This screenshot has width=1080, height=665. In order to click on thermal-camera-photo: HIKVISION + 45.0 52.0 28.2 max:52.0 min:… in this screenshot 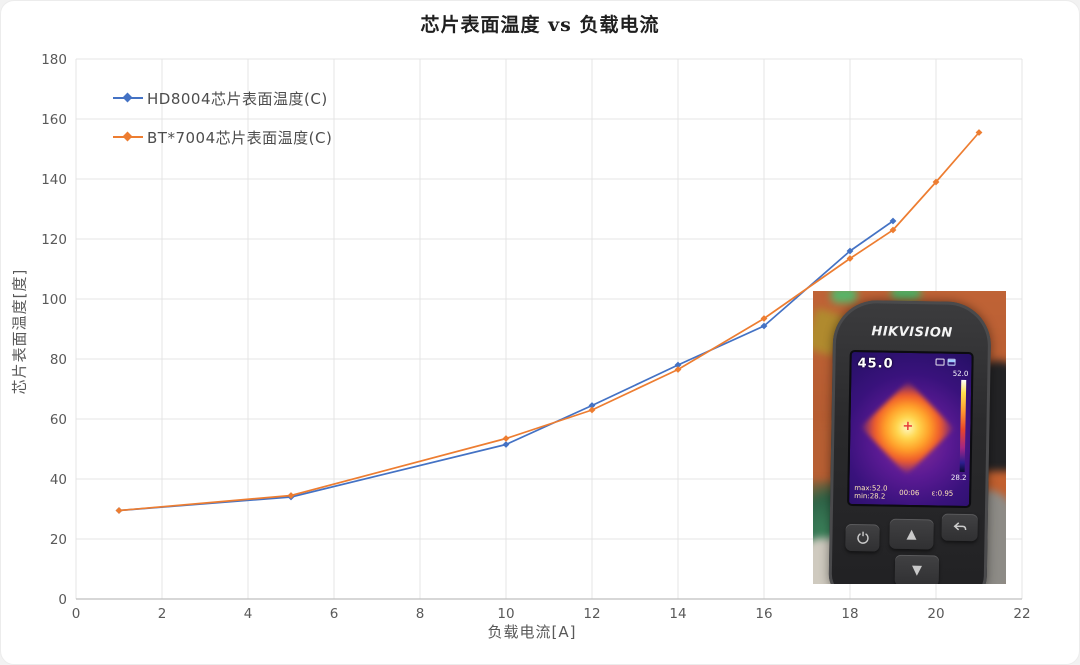, I will do `click(909, 437)`.